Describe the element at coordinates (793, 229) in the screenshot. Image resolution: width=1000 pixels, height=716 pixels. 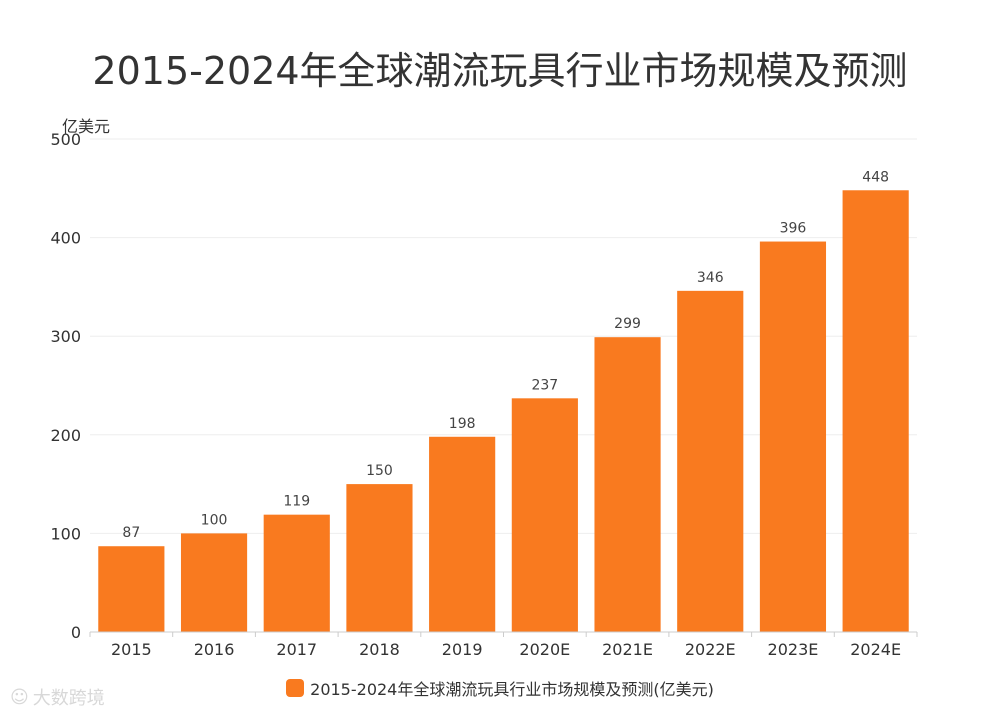
I see `bar-value-label: 396` at that location.